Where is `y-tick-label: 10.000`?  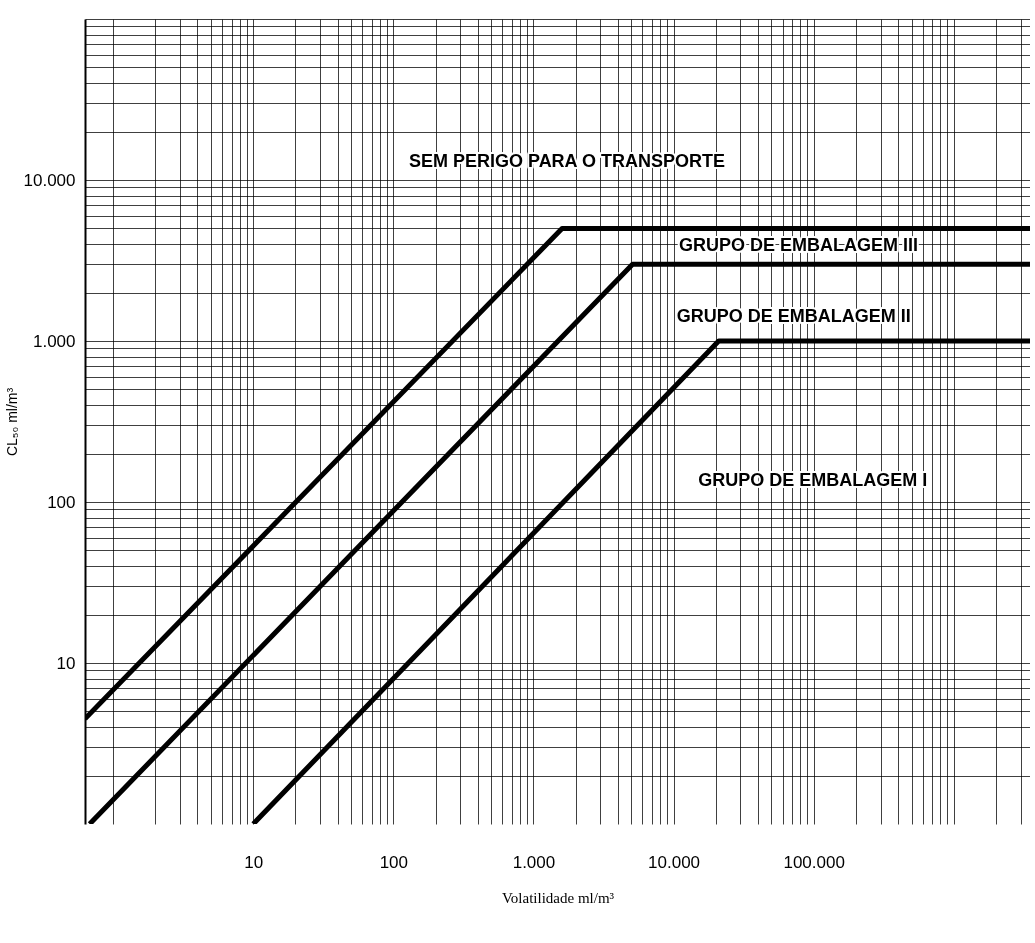 y-tick-label: 10.000 is located at coordinates (49, 180).